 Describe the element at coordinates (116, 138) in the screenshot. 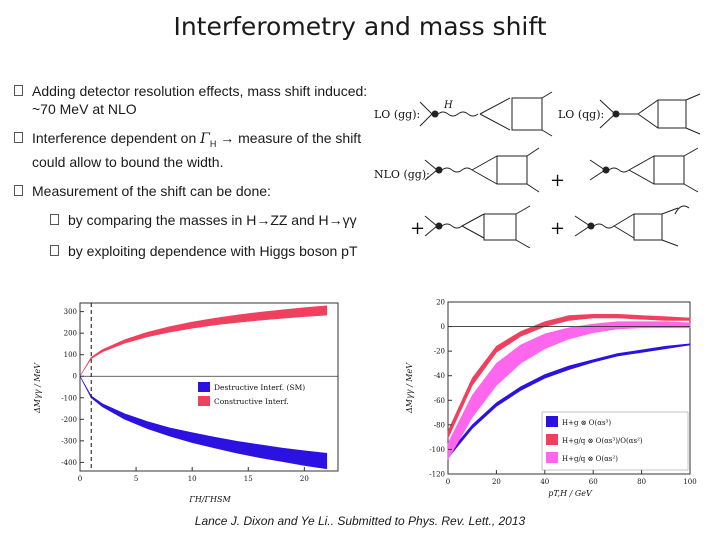

I see `bullet-text: Interference dependent on` at that location.